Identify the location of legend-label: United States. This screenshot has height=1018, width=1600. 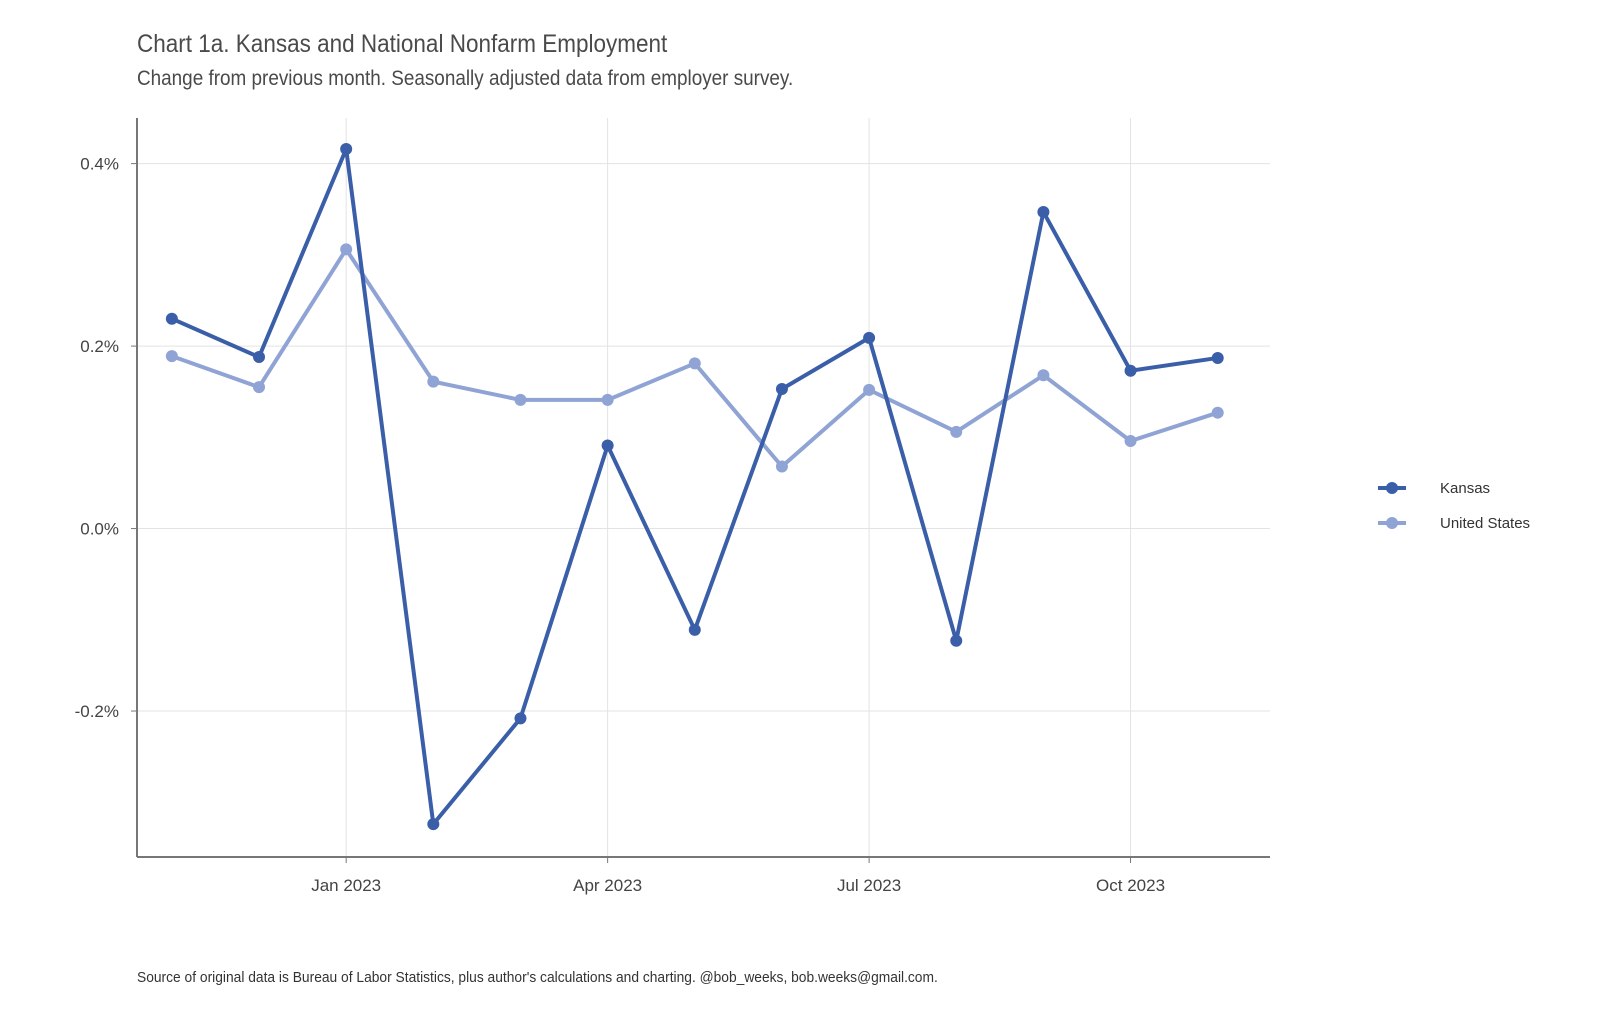
(1485, 523).